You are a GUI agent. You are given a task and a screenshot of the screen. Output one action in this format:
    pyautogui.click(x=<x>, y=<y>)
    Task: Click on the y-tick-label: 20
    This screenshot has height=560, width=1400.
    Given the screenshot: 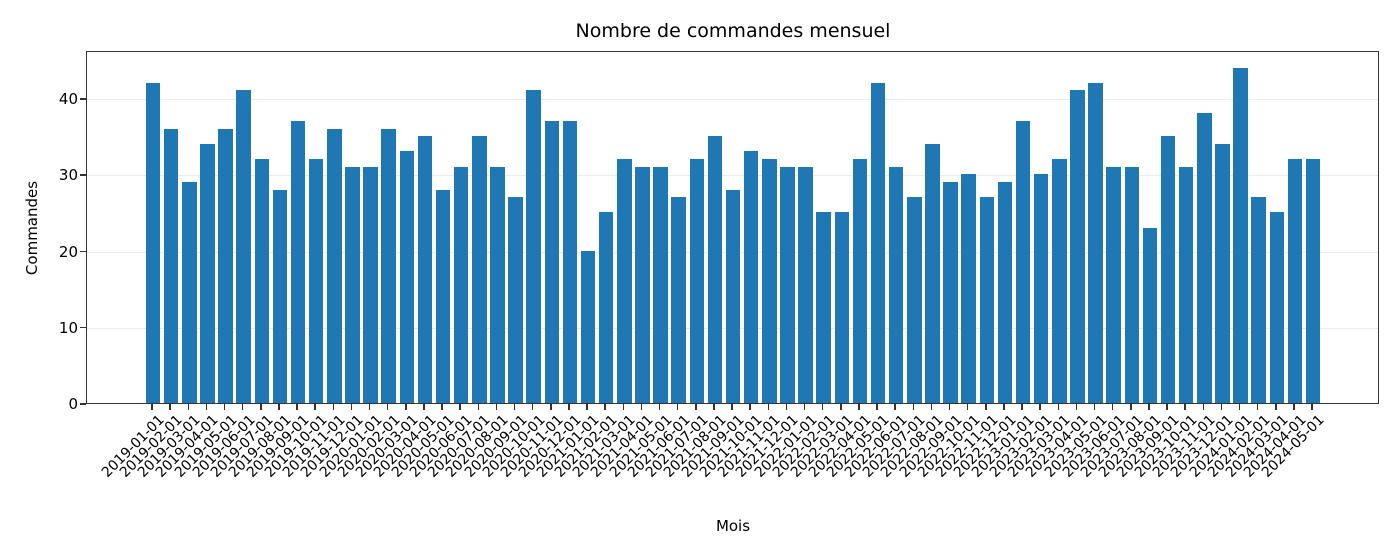 What is the action you would take?
    pyautogui.click(x=68, y=251)
    